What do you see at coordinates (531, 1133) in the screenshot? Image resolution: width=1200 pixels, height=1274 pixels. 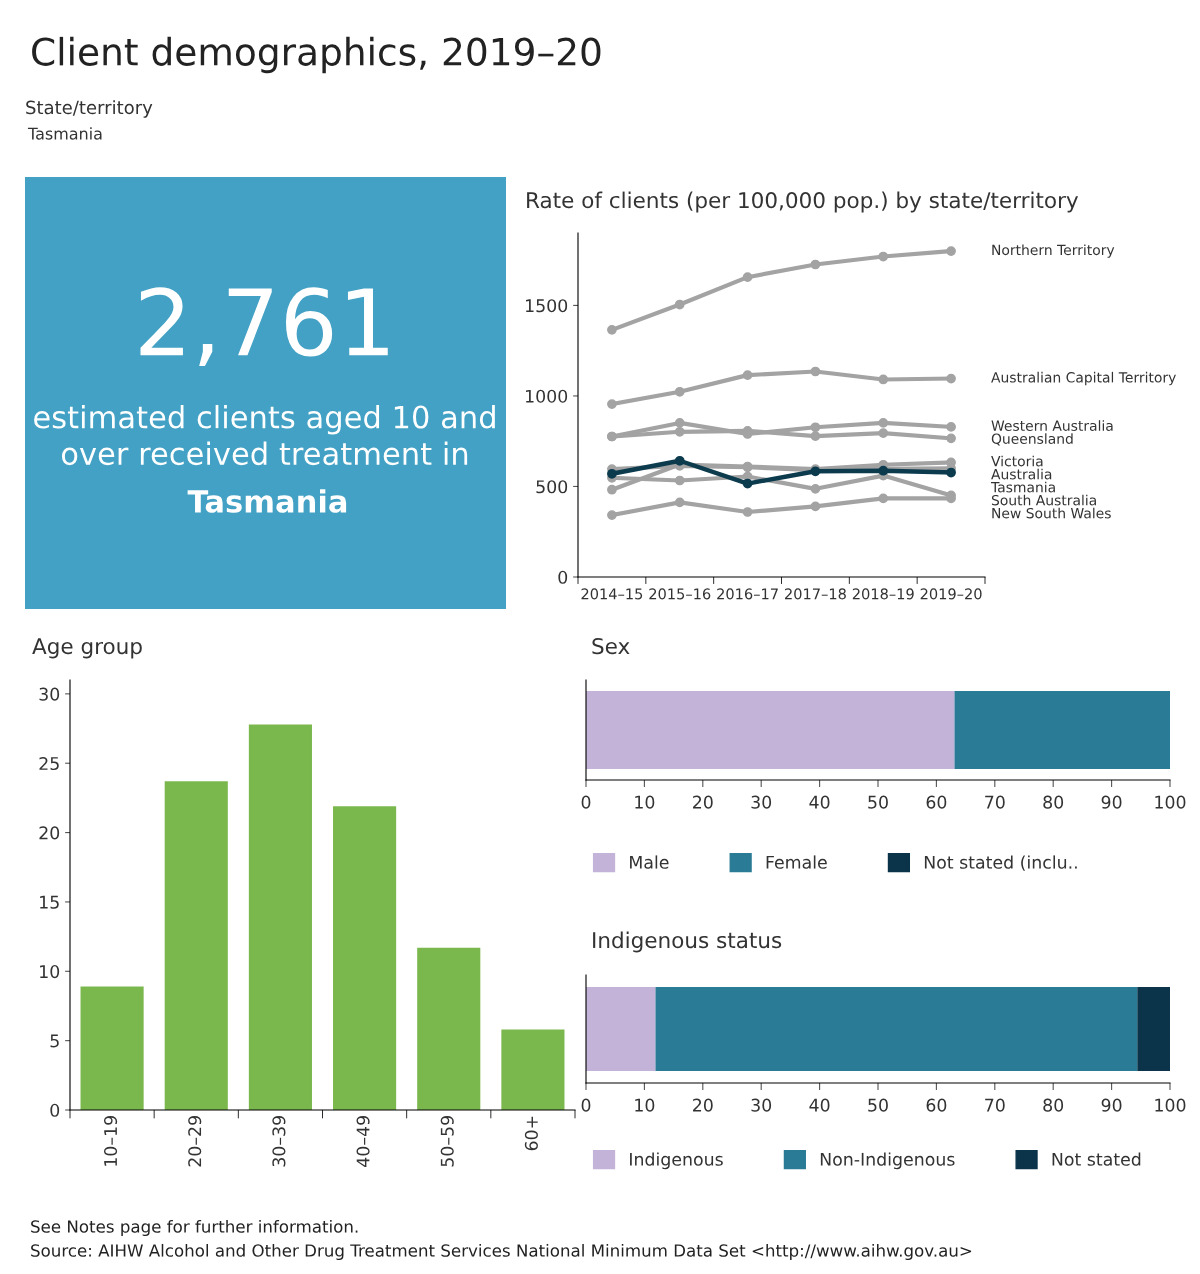 I see `x-tick-label: 60+` at bounding box center [531, 1133].